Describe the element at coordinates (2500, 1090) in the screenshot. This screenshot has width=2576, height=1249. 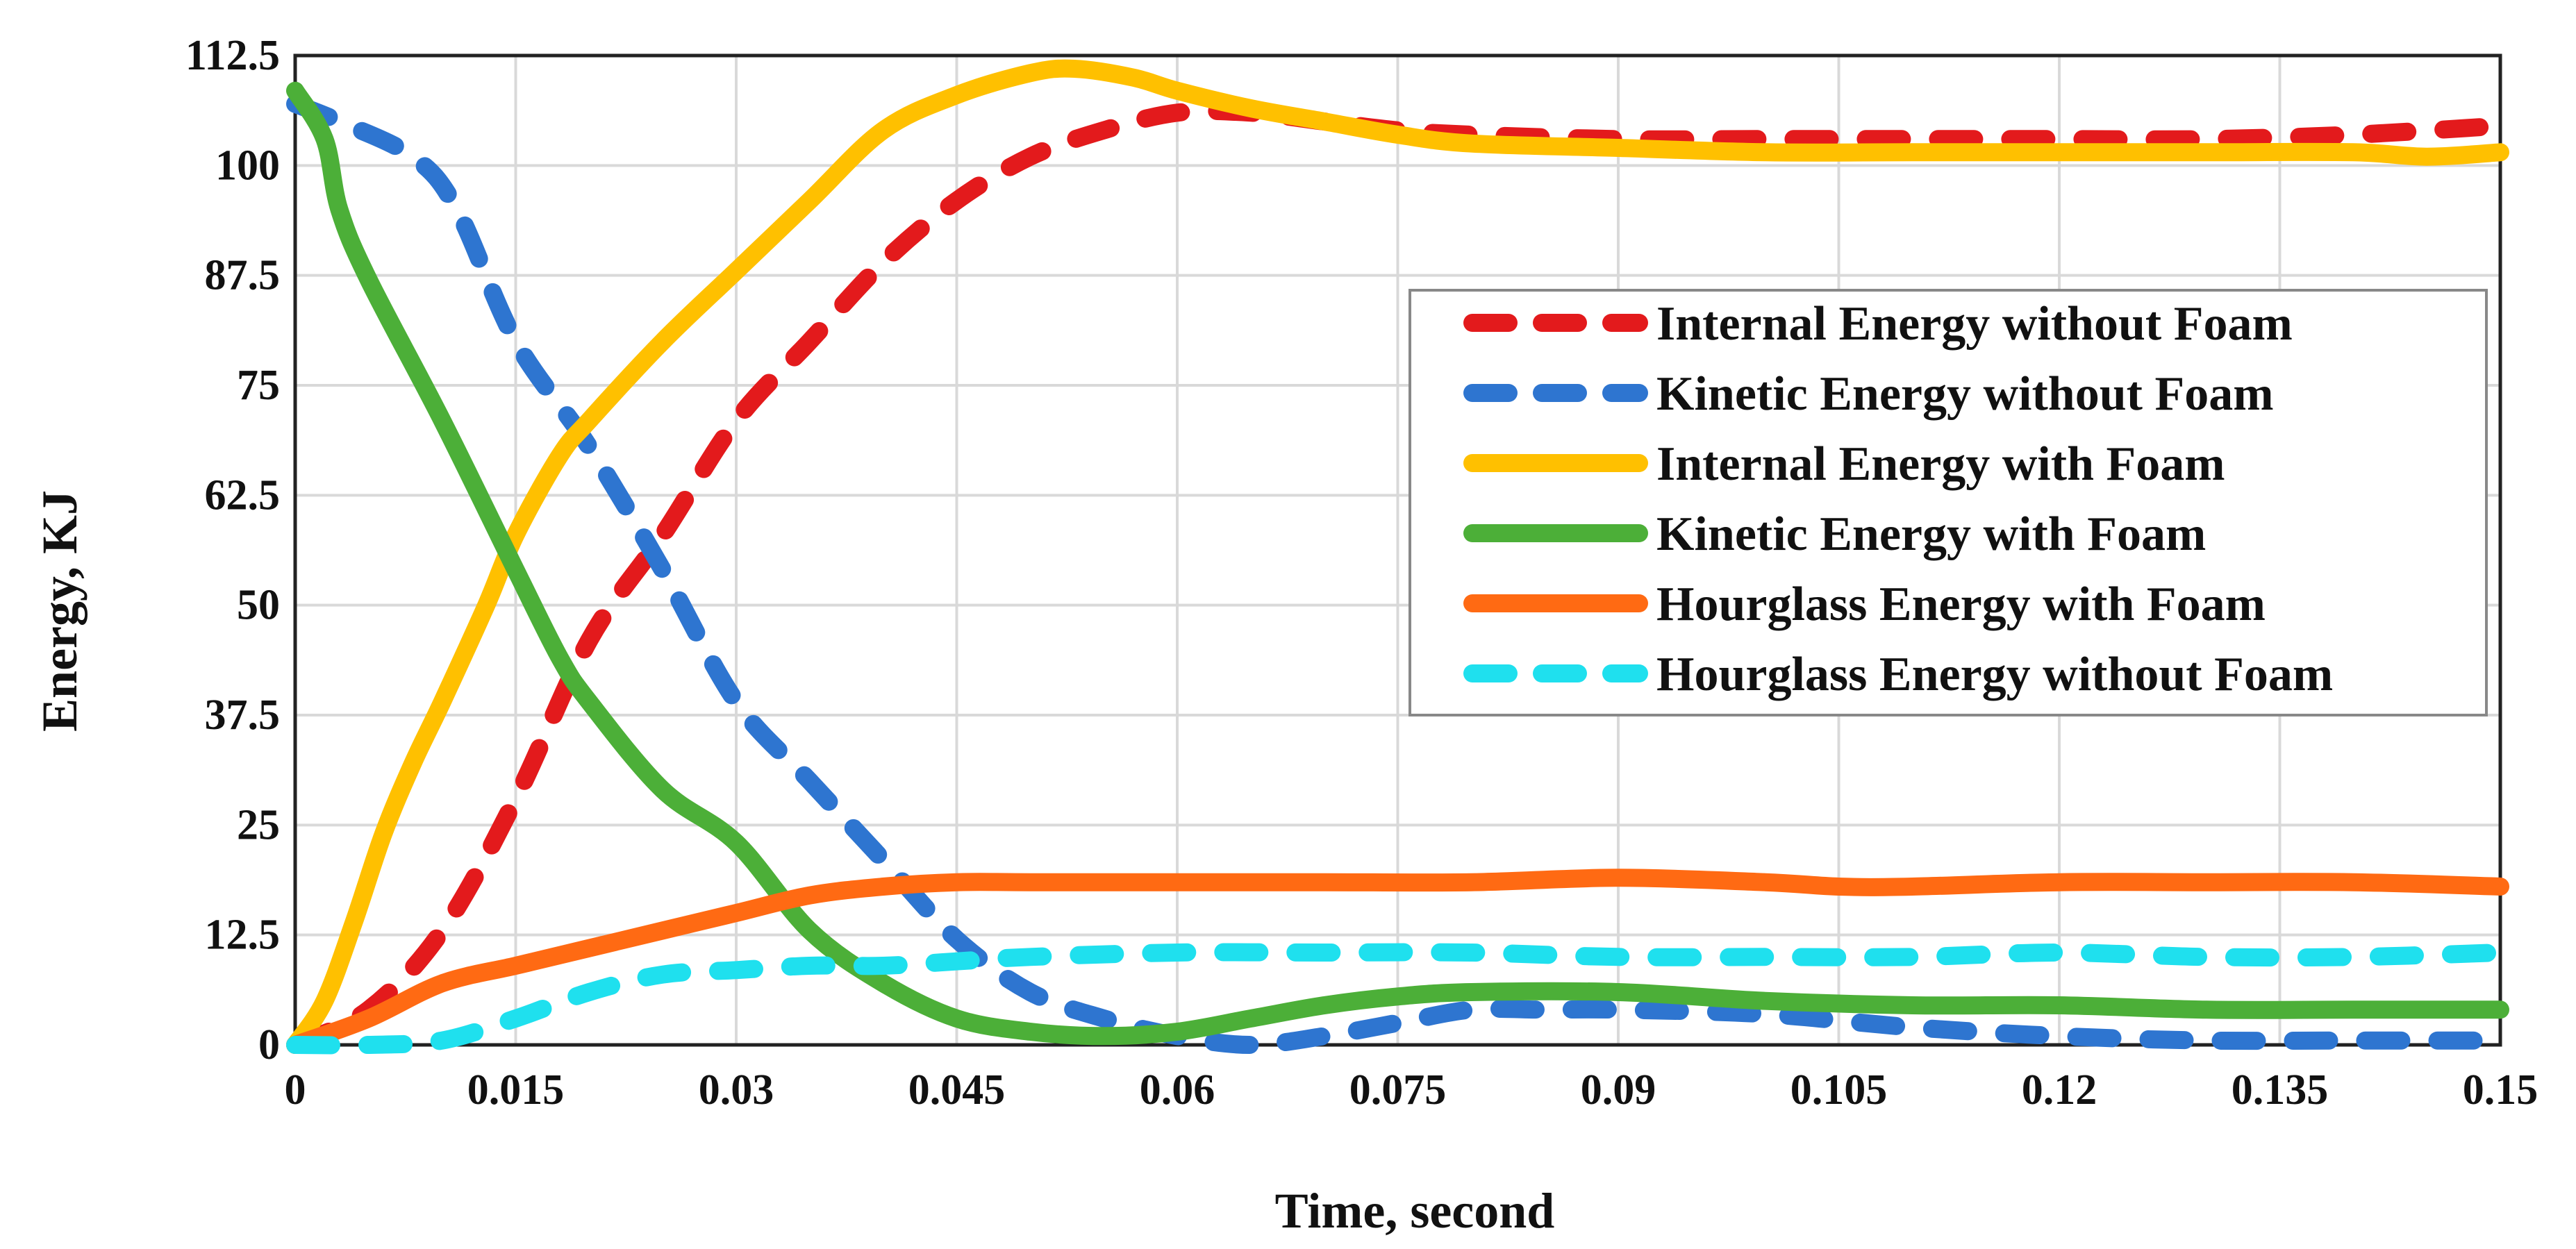
I see `x-tick-label: 0.15` at that location.